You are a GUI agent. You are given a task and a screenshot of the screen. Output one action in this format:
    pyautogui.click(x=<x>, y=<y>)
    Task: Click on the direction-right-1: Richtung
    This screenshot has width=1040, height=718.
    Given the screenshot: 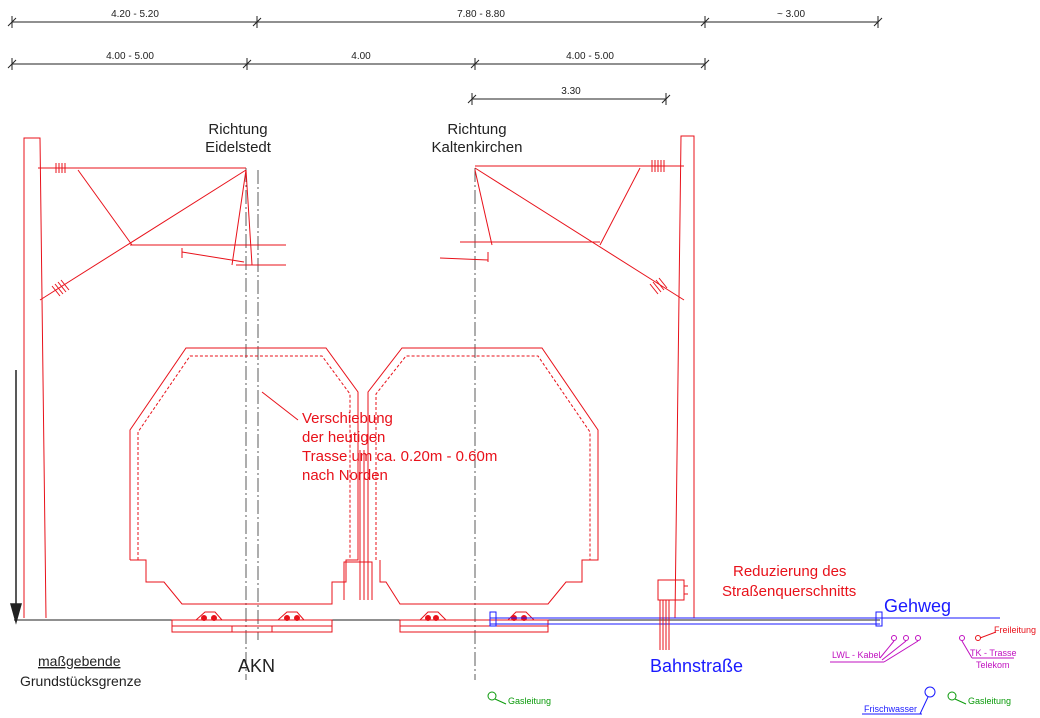 What is the action you would take?
    pyautogui.click(x=476, y=129)
    